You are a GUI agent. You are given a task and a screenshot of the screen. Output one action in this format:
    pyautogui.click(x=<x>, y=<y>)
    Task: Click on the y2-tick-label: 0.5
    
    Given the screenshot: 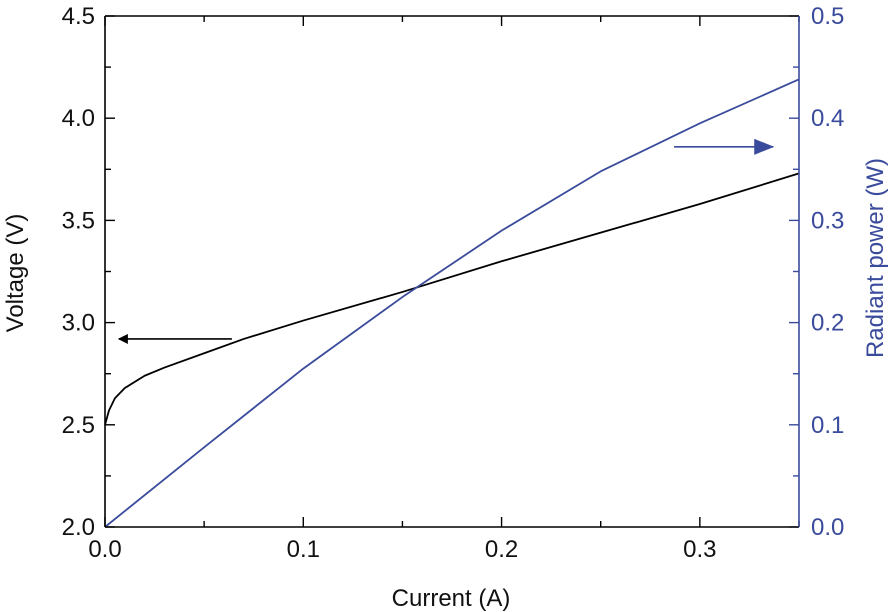 What is the action you would take?
    pyautogui.click(x=827, y=16)
    